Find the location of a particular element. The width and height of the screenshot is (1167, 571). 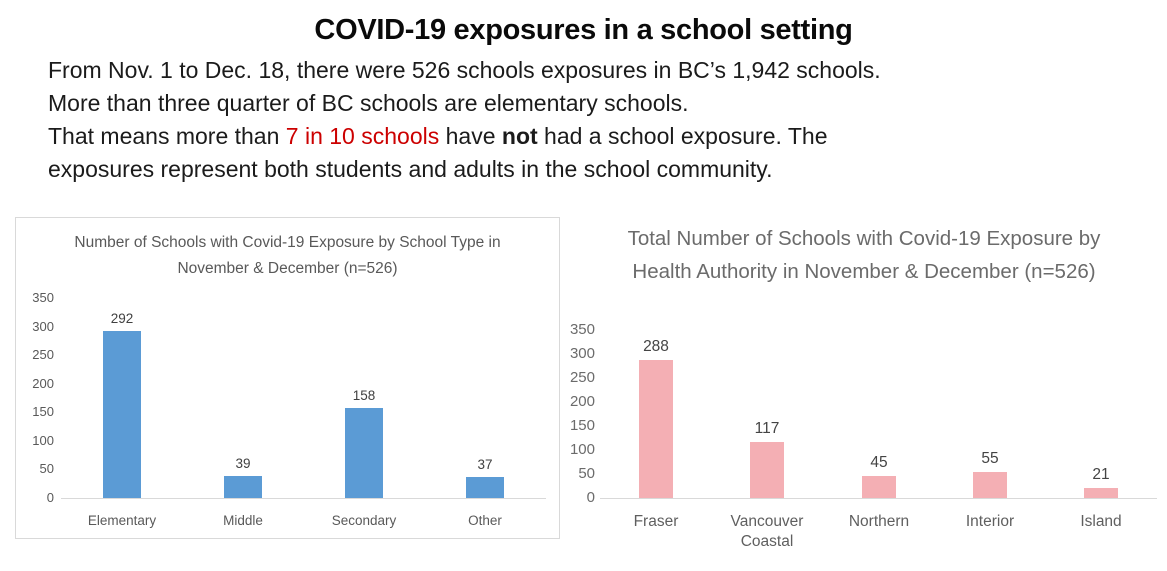

bar-value-label: 292 is located at coordinates (122, 318).